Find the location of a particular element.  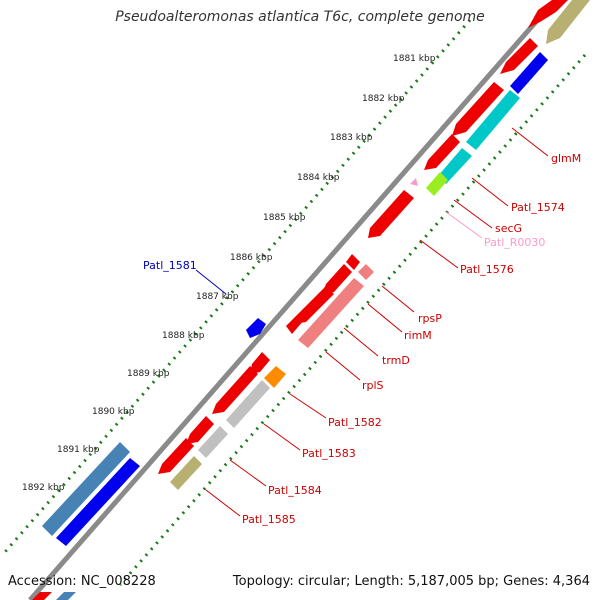

kbp-tick-label: 1890 kbp is located at coordinates (113, 412).